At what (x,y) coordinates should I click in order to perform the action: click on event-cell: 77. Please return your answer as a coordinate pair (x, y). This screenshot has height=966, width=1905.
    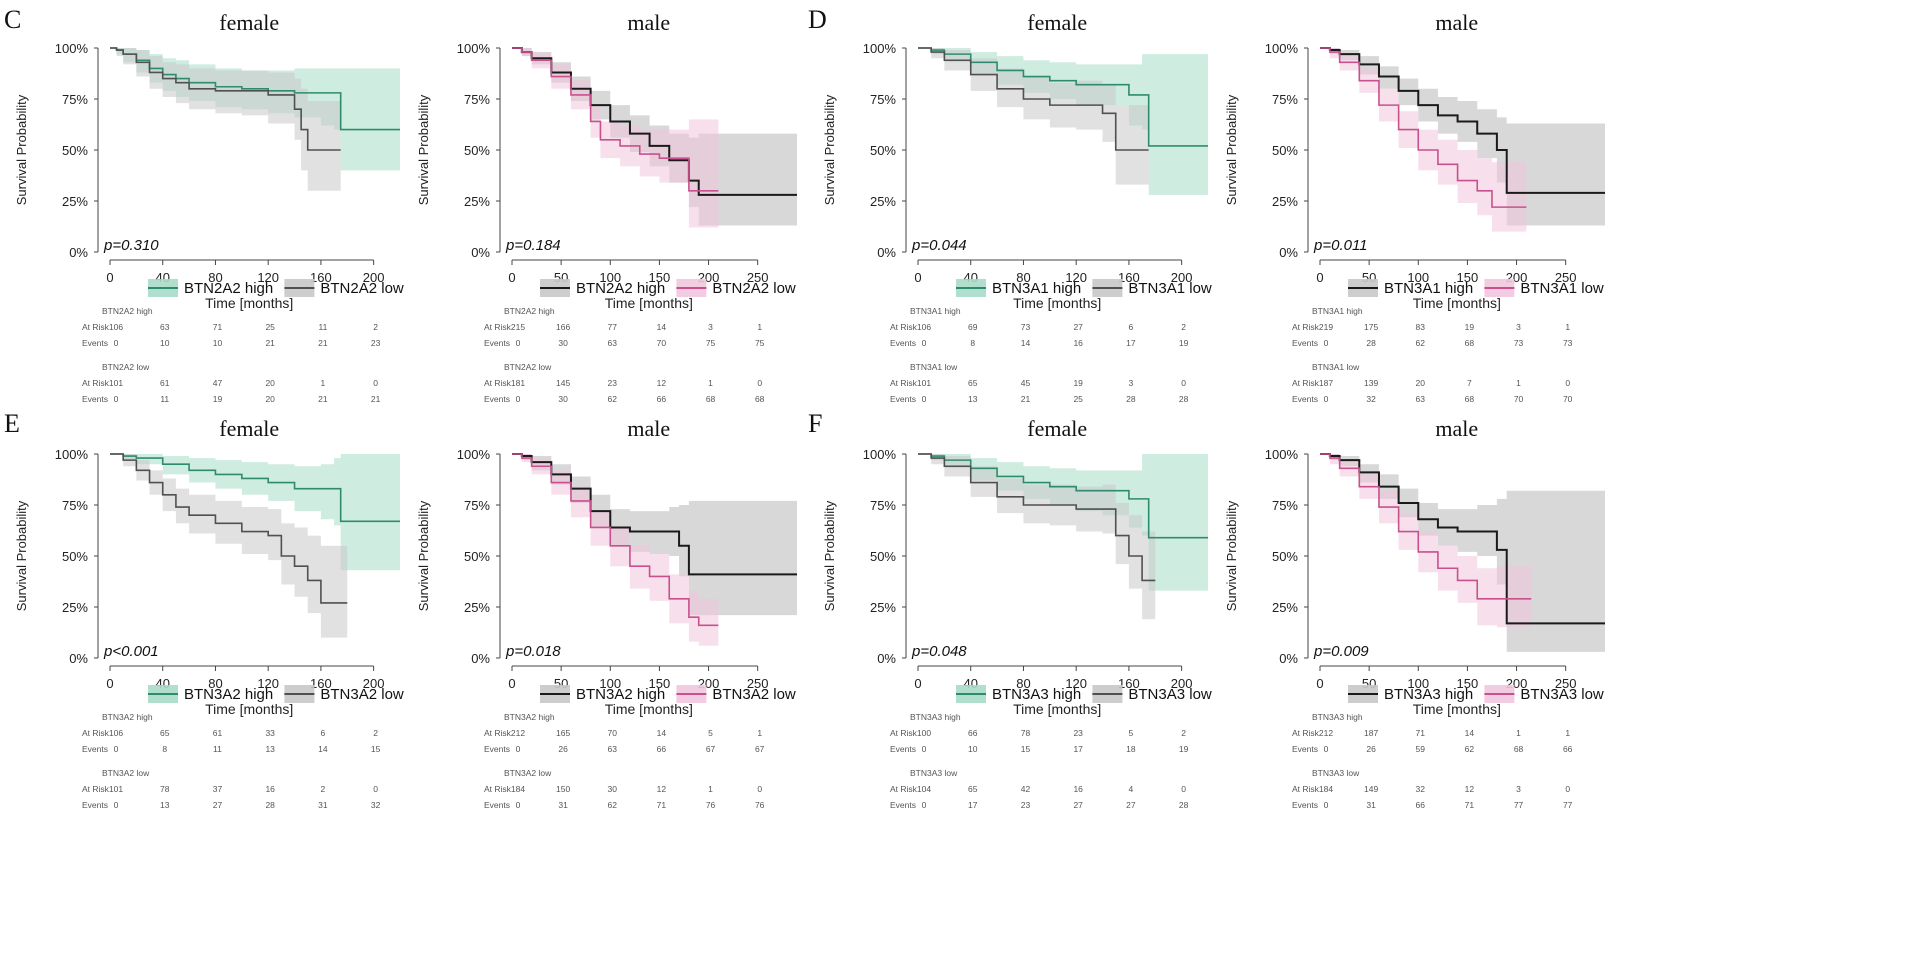
    Looking at the image, I should click on (1519, 805).